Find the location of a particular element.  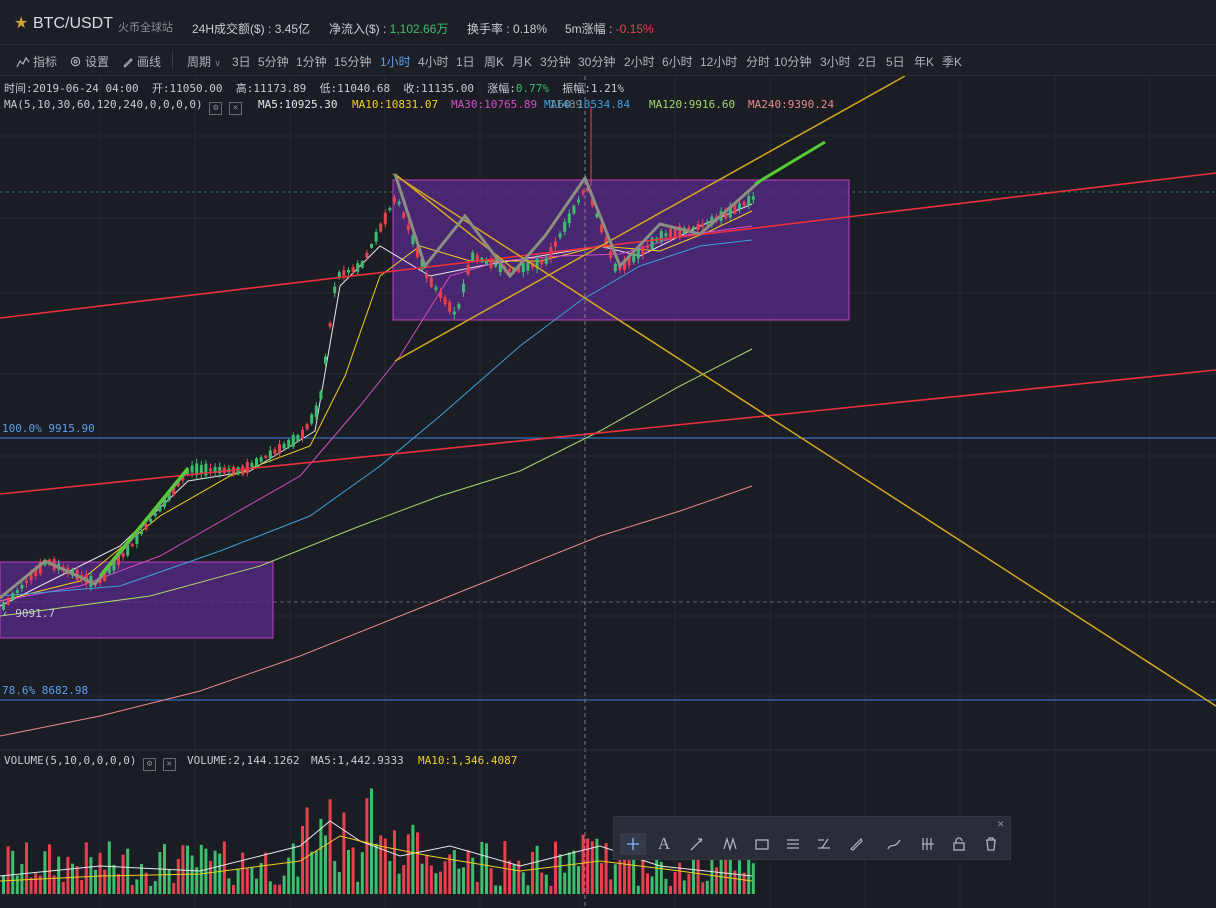

period-option: 15分钟 is located at coordinates (353, 62).